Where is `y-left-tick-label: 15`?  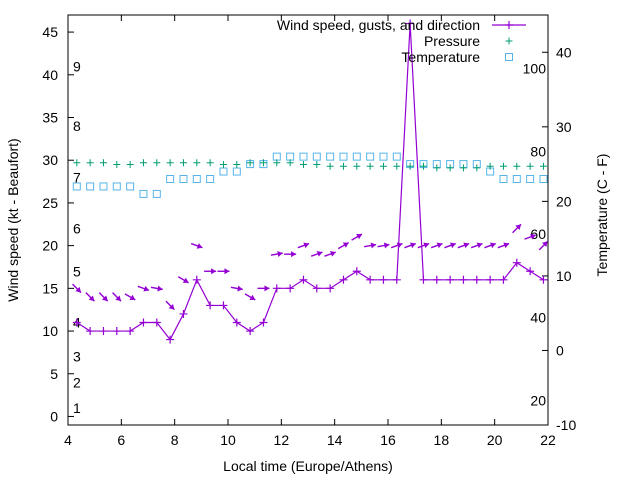
y-left-tick-label: 15 is located at coordinates (50, 288).